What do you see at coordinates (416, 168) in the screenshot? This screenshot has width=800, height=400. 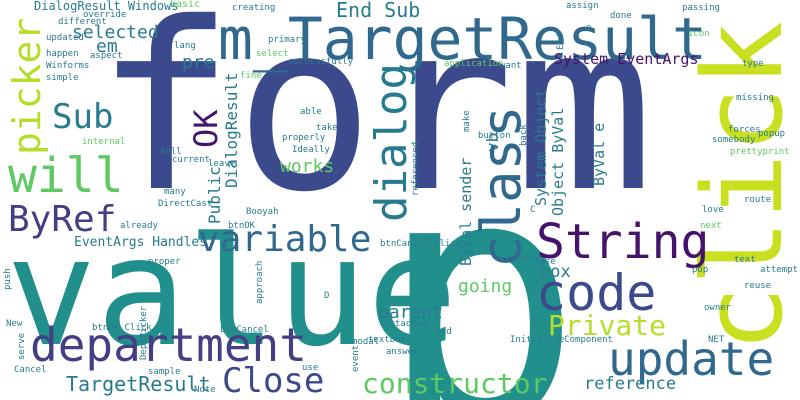 I see `word-referenced: referenced` at bounding box center [416, 168].